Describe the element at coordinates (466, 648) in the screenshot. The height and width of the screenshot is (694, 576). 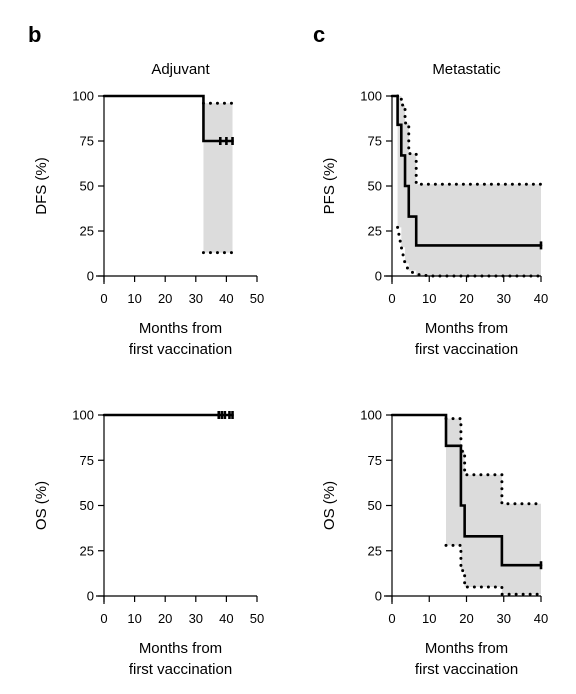
I see `metastatic-os-x-label: Months from` at that location.